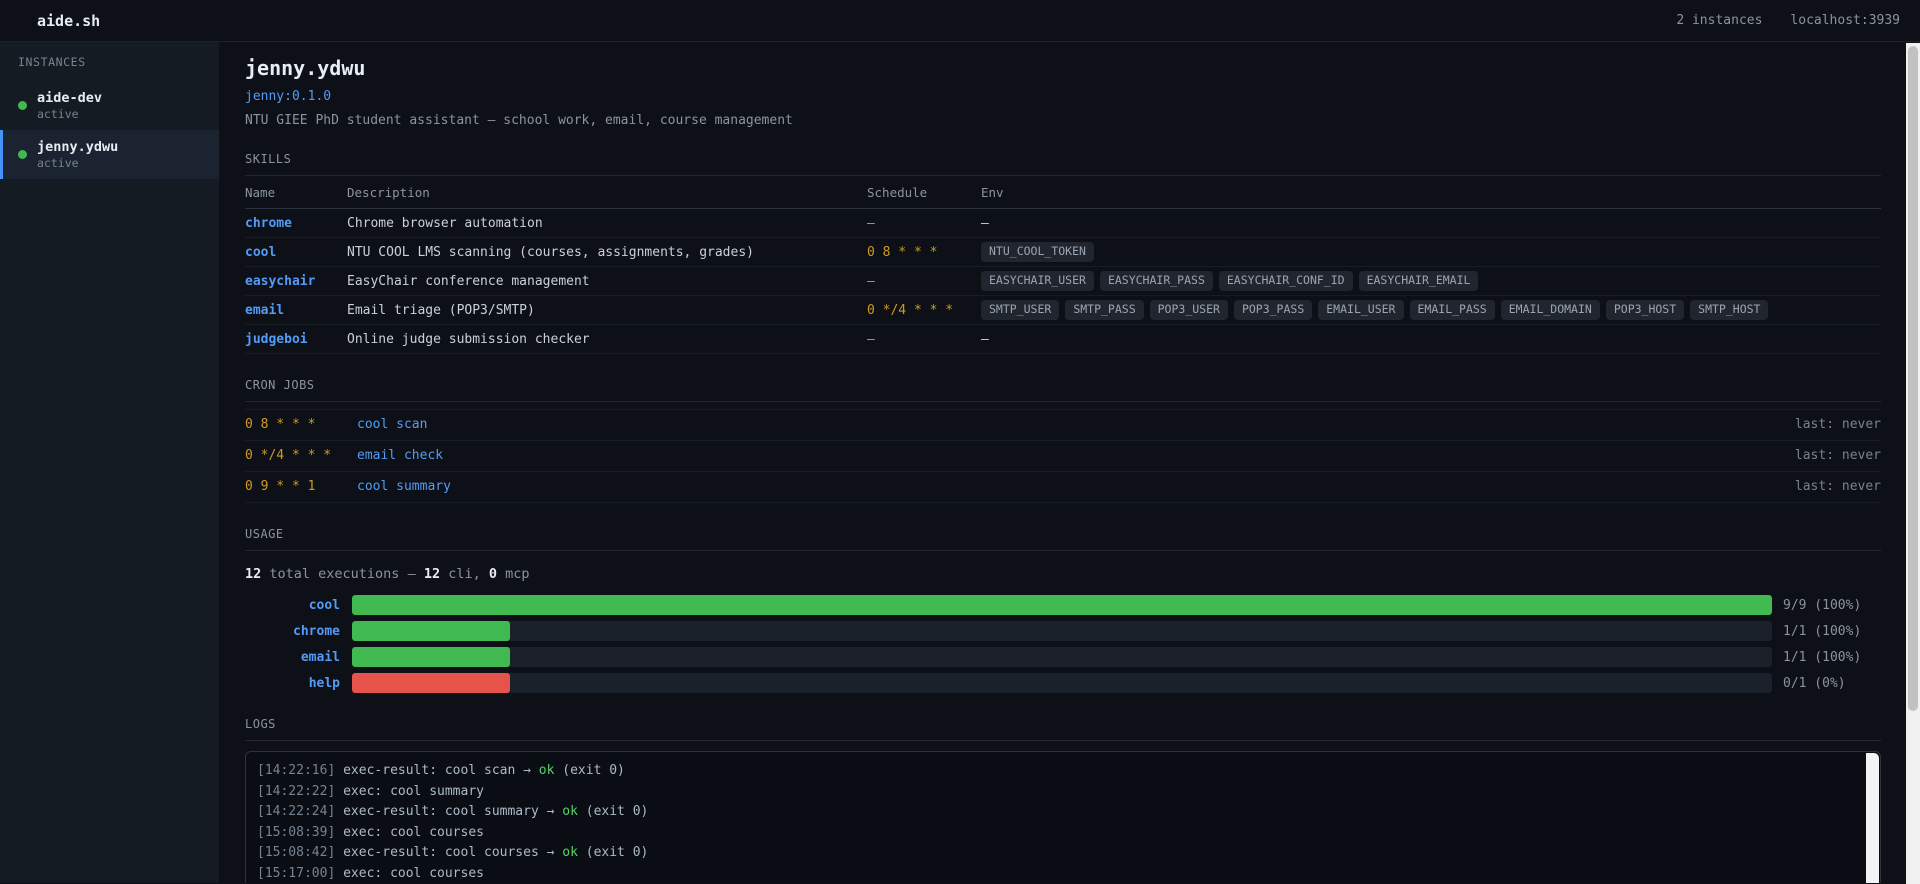 The height and width of the screenshot is (884, 1920). What do you see at coordinates (464, 574) in the screenshot?
I see `usage-summary-text: cli,` at bounding box center [464, 574].